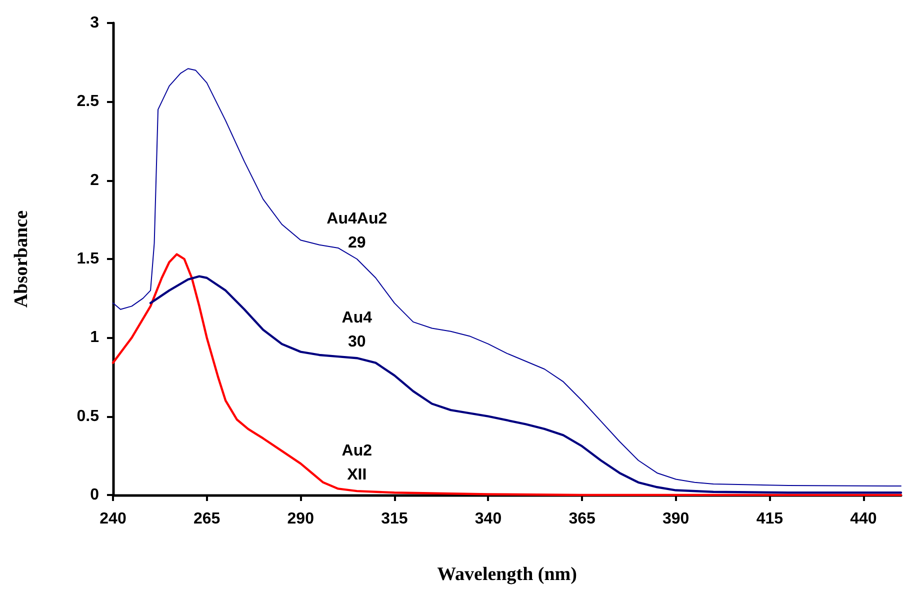 Image resolution: width=906 pixels, height=597 pixels. What do you see at coordinates (95, 495) in the screenshot?
I see `y-tick-label: 0` at bounding box center [95, 495].